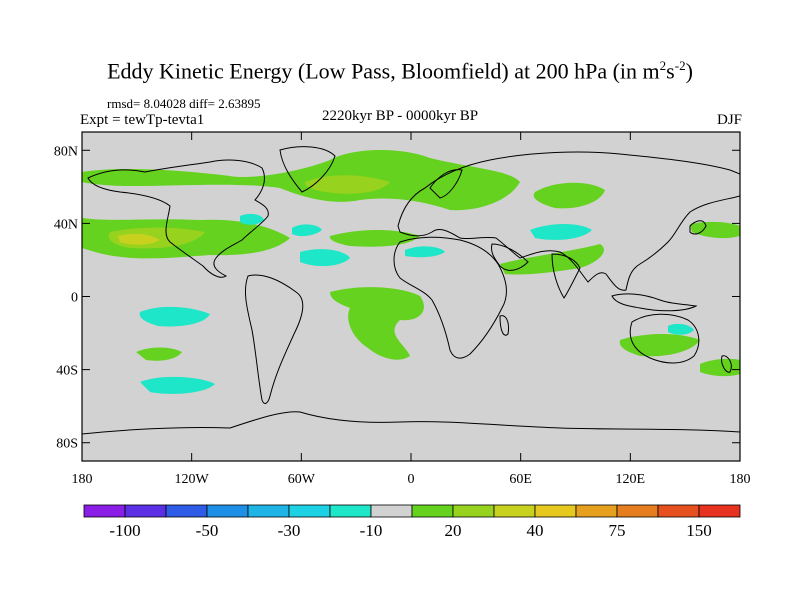 The image size is (800, 600). I want to click on lat-tick-label: 0, so click(74, 298).